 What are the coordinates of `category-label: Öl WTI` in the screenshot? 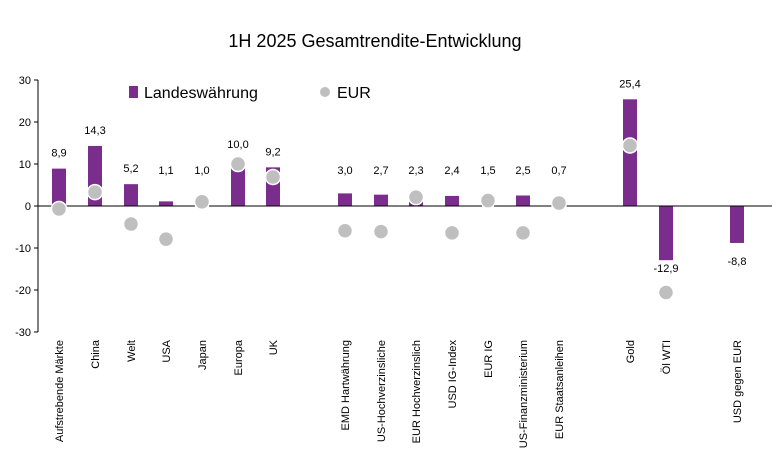 It's located at (667, 357).